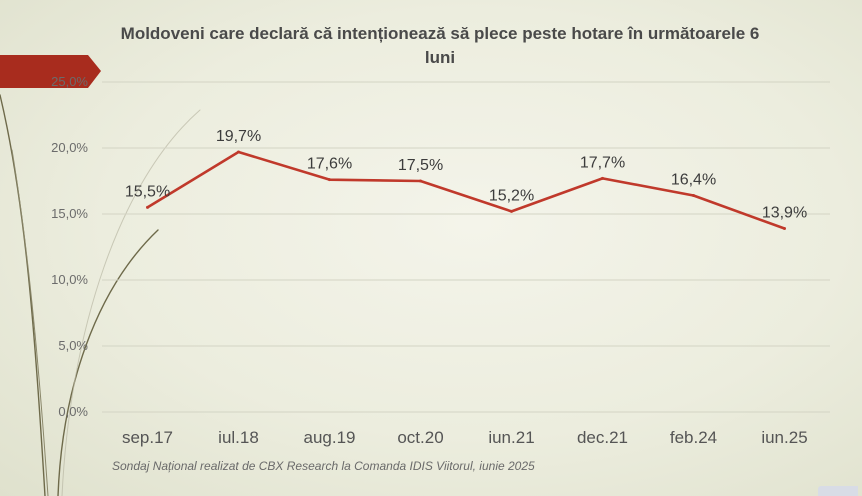  Describe the element at coordinates (330, 437) in the screenshot. I see `x-tick-label: aug.19` at that location.